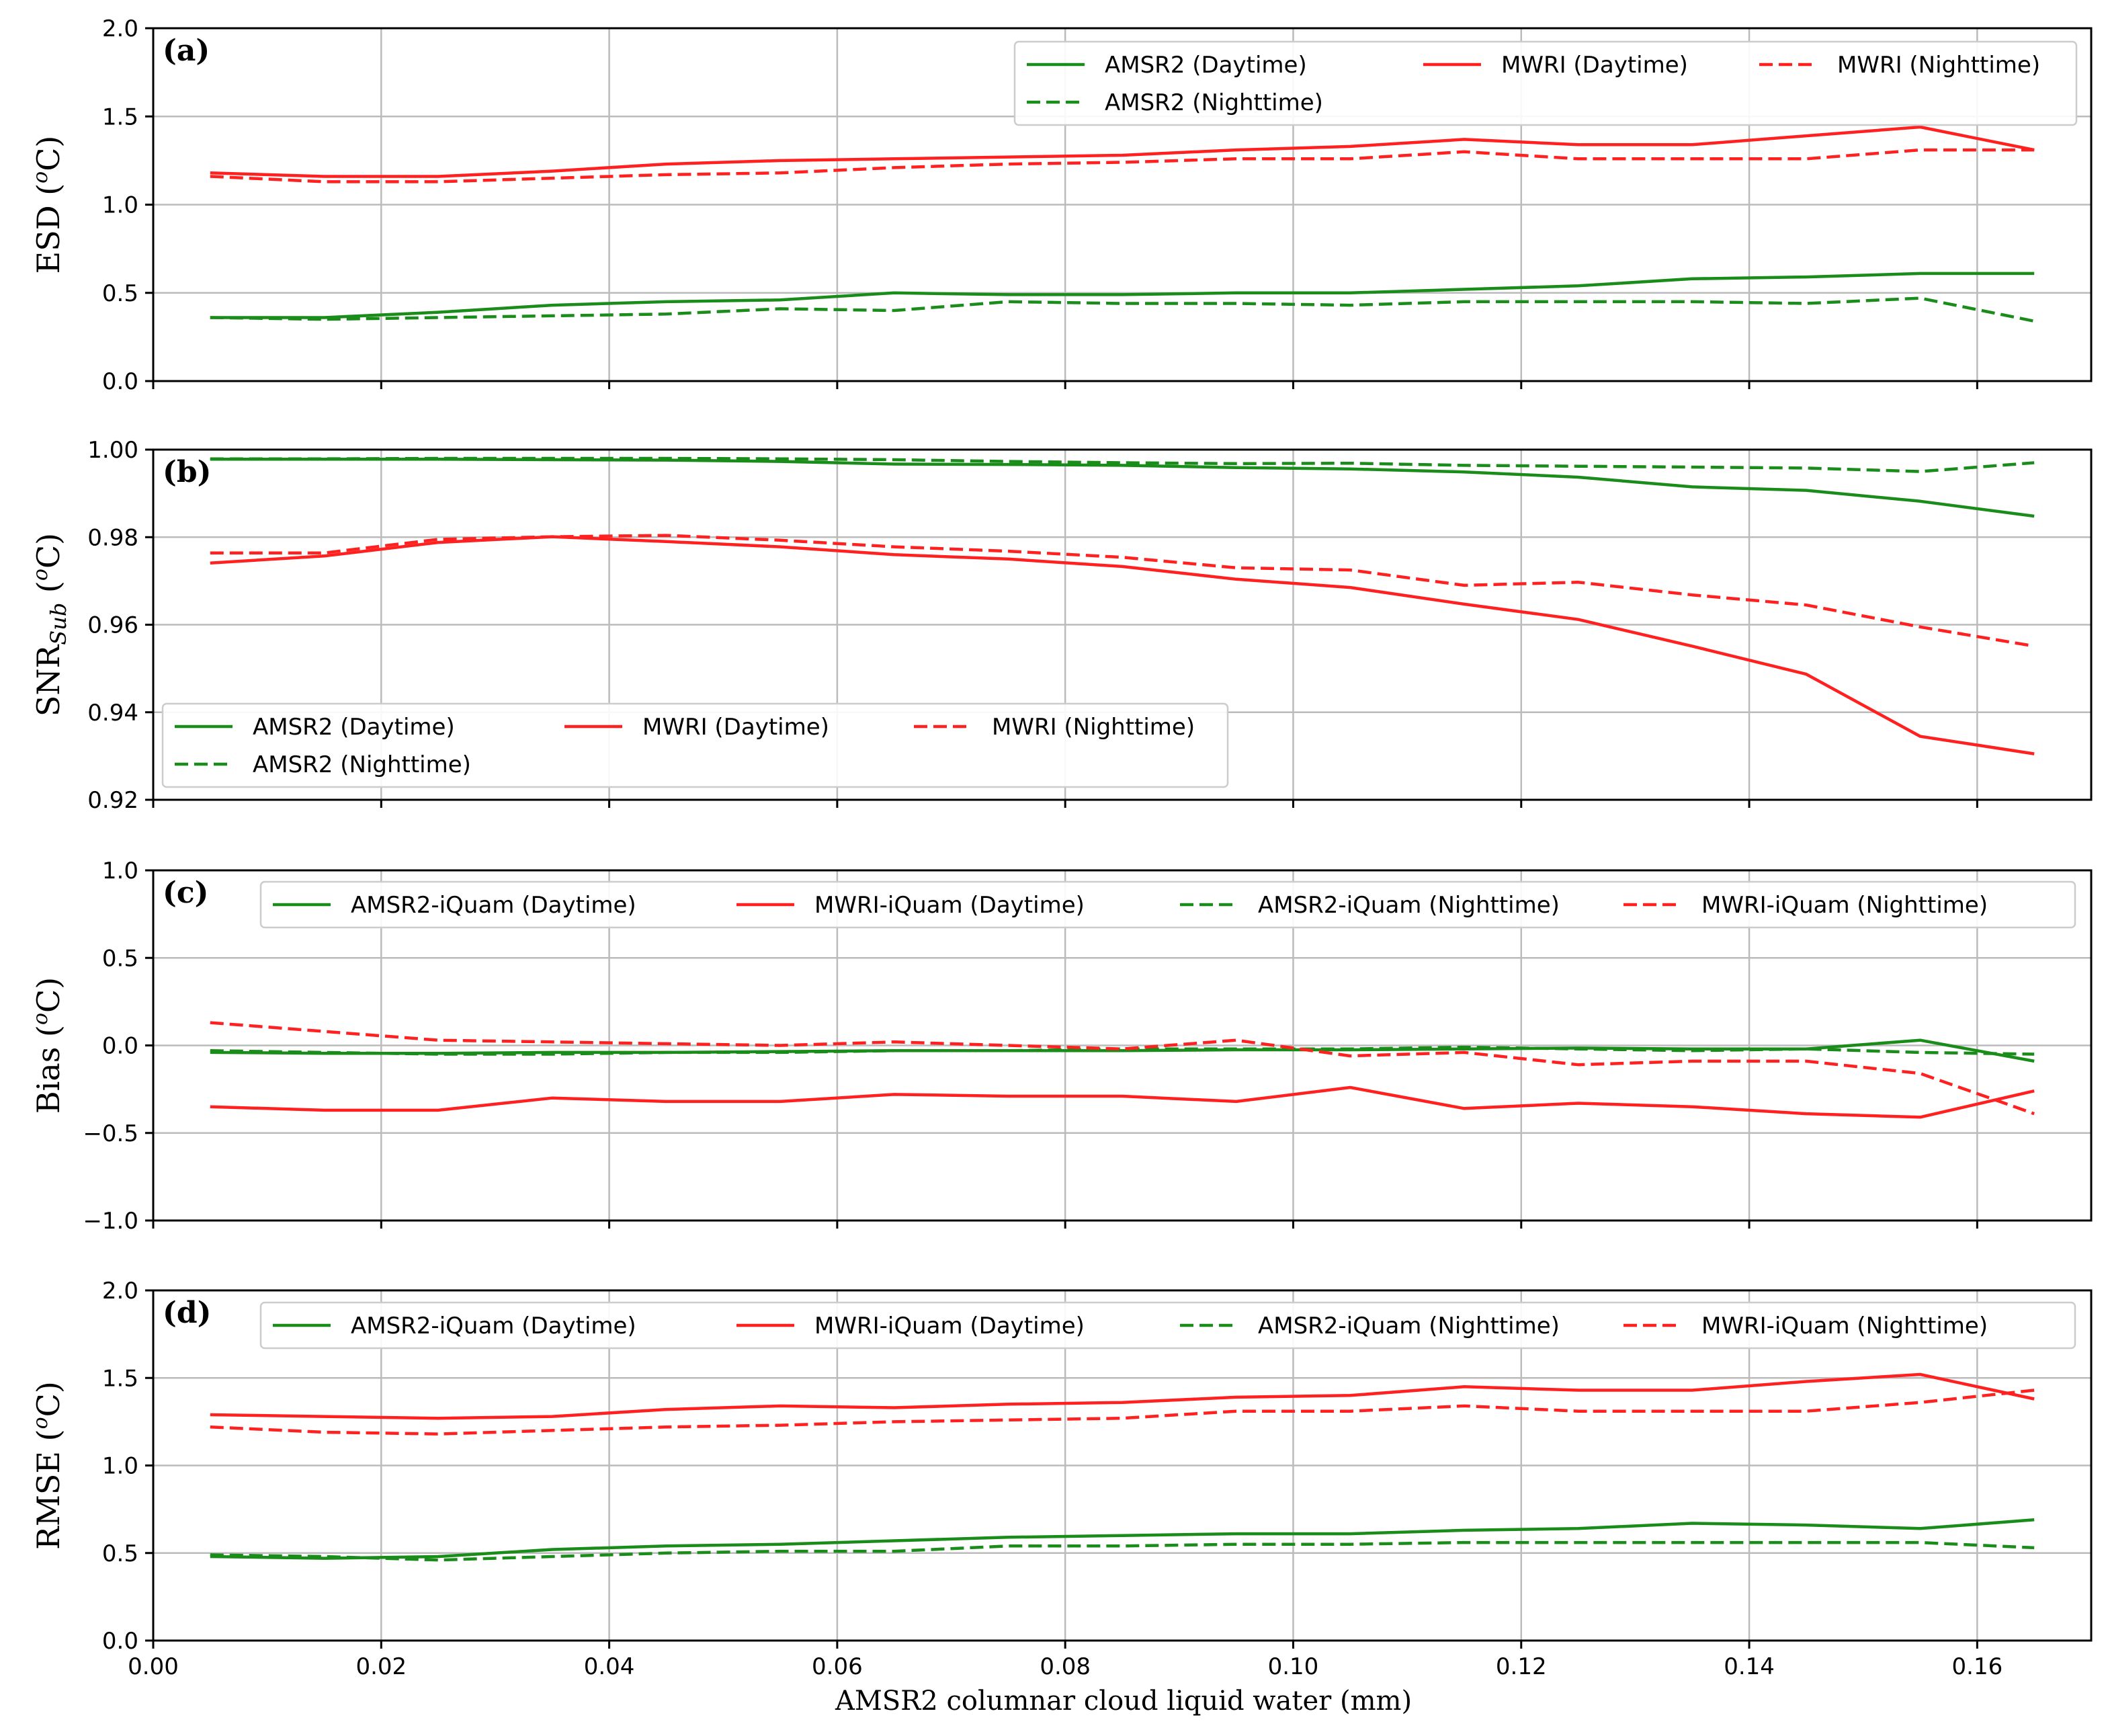  Describe the element at coordinates (48, 205) in the screenshot. I see `y-axis-label: ESD (oC)` at that location.